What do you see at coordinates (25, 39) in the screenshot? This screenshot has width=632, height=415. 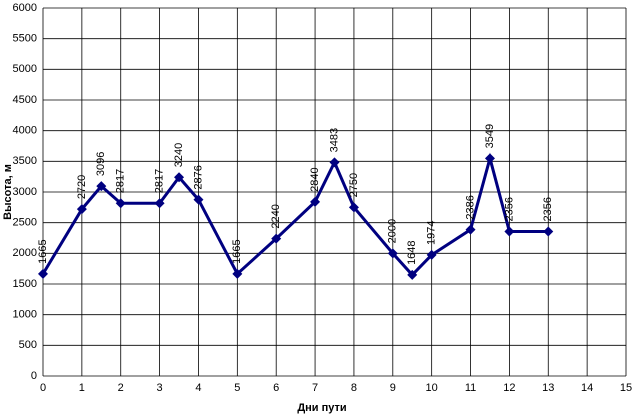 I see `y-tick-label: 5500` at bounding box center [25, 39].